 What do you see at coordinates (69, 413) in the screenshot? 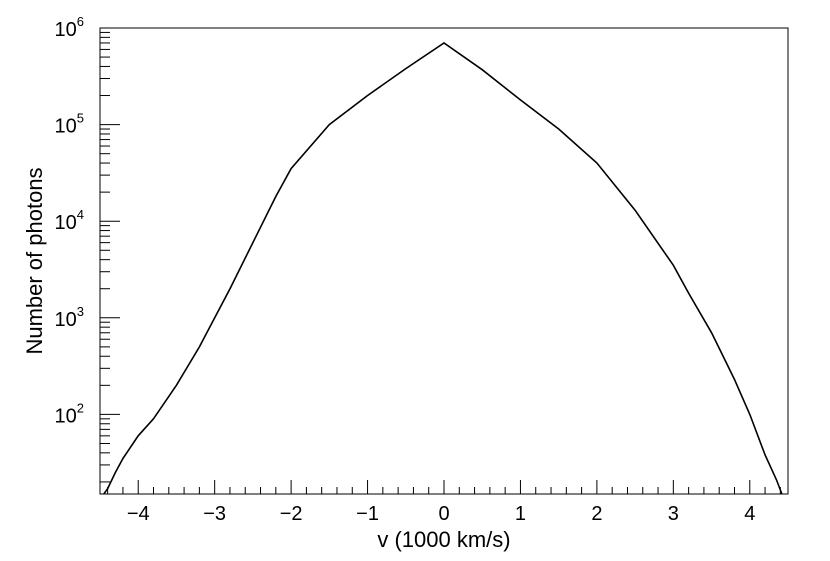
I see `y-tick-label: 10²` at bounding box center [69, 413].